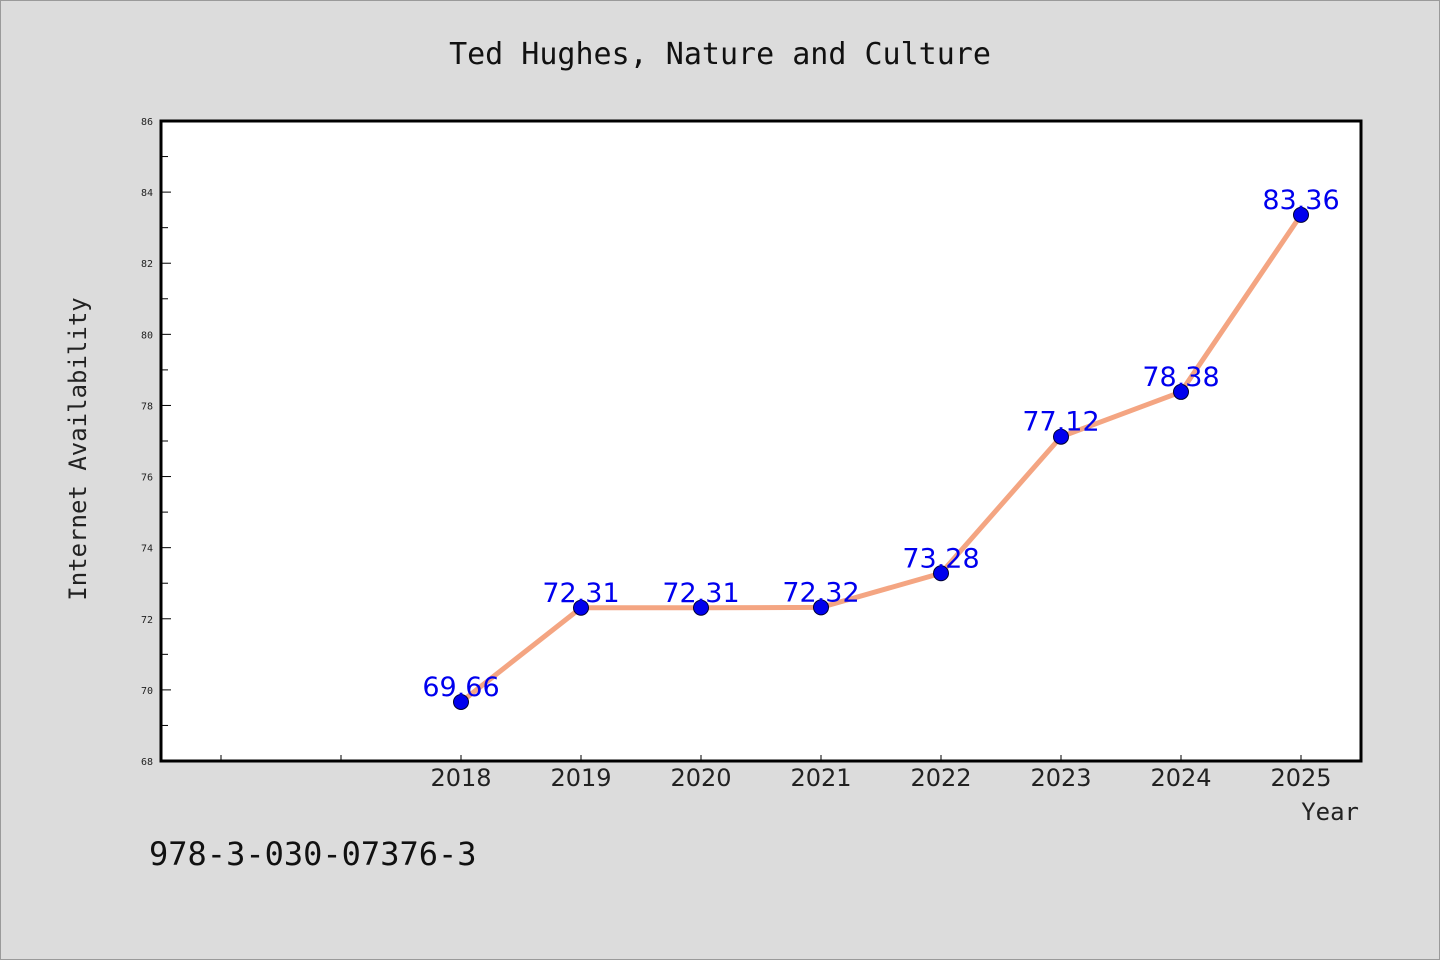  I want to click on data-label: 77.12, so click(1060, 422).